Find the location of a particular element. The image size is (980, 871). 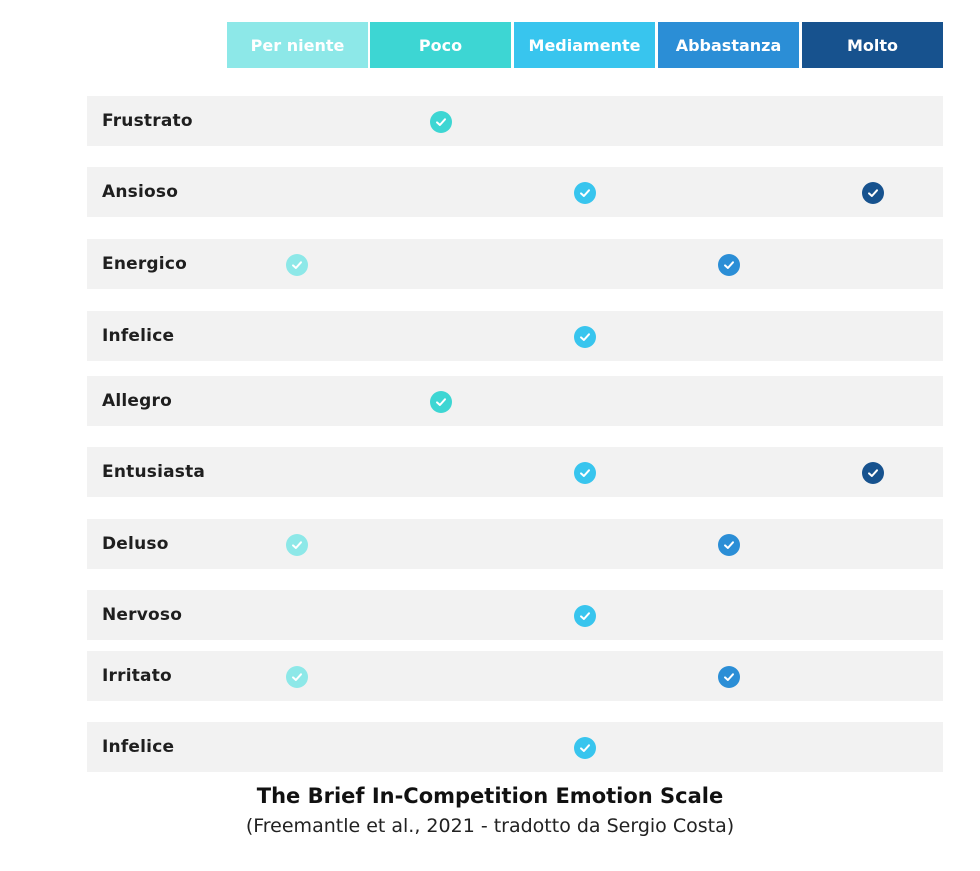

emotion-label: Ansioso is located at coordinates (140, 192).